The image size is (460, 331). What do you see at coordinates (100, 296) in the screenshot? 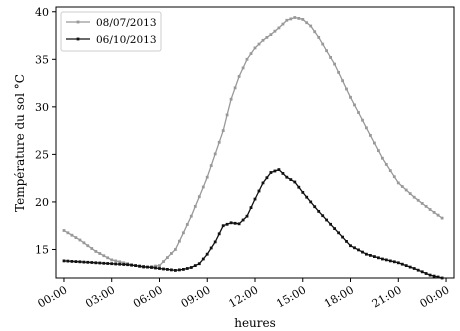
I see `x-tick-label: 03:00` at bounding box center [100, 296].